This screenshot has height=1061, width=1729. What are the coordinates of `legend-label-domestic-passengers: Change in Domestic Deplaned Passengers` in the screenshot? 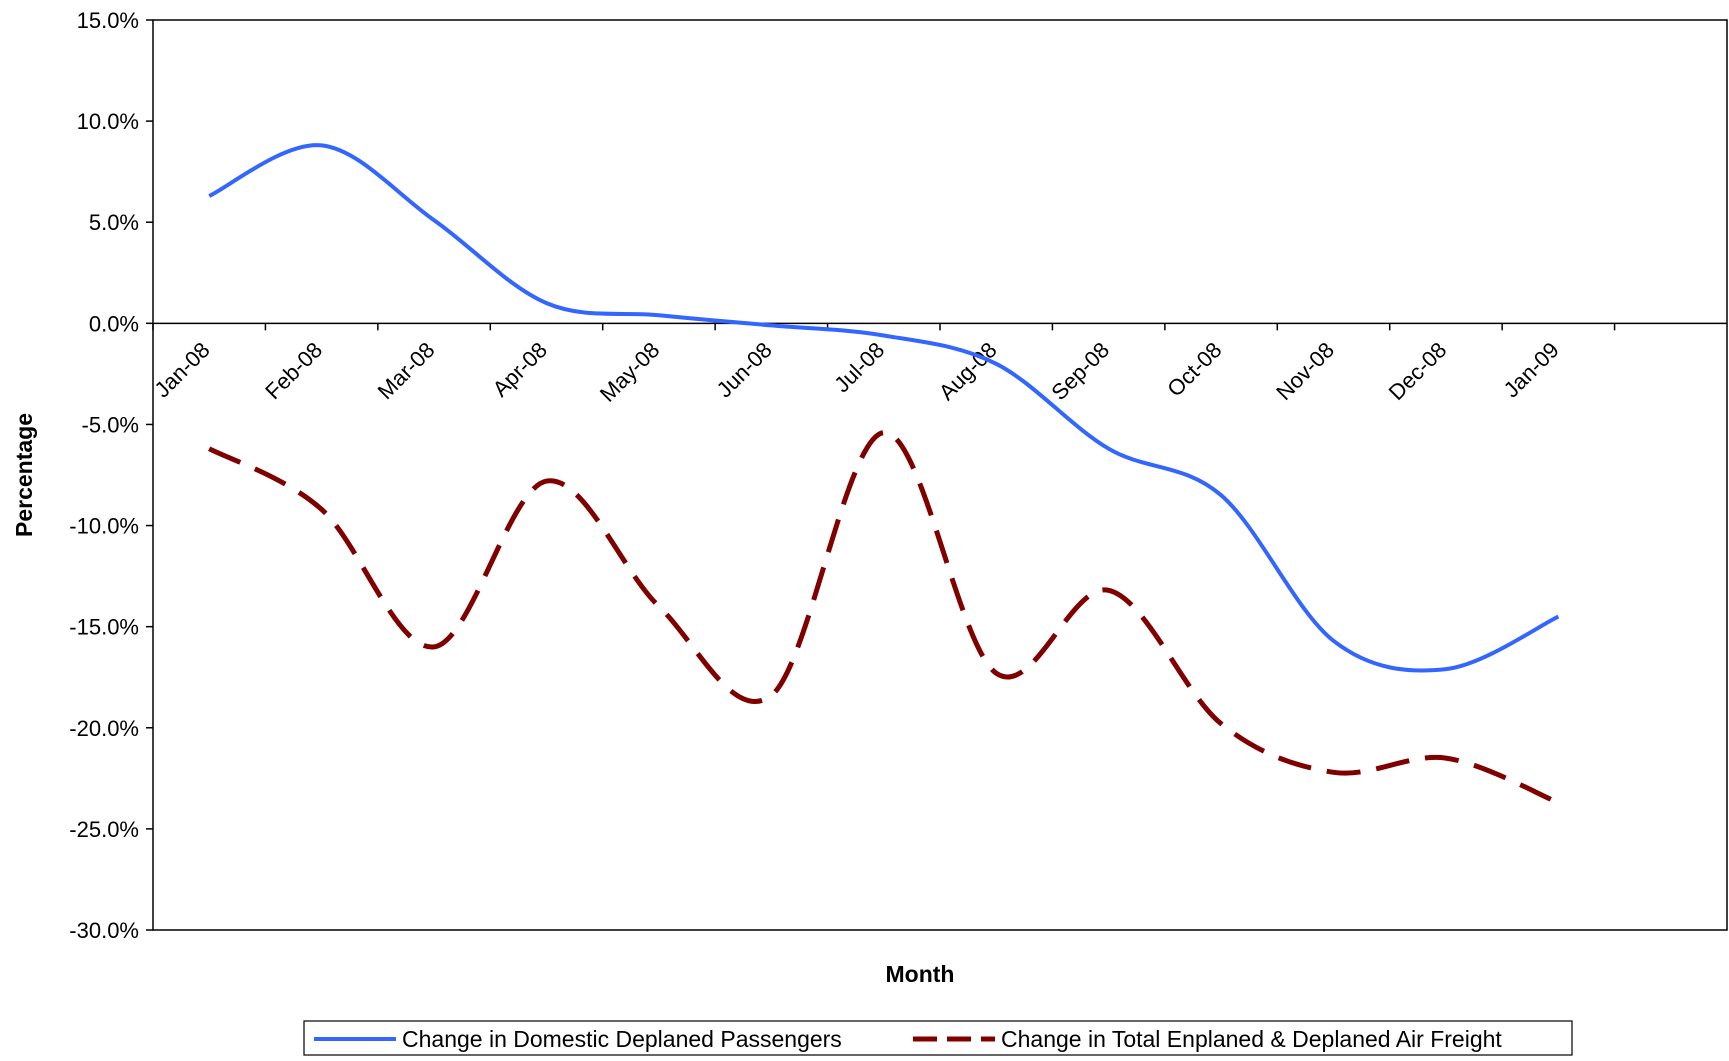 It's located at (622, 1039).